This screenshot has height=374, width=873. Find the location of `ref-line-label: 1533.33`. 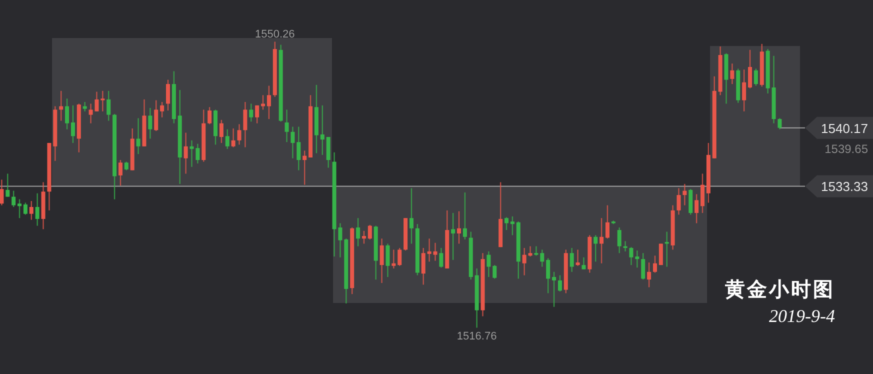

ref-line-label: 1533.33 is located at coordinates (844, 186).